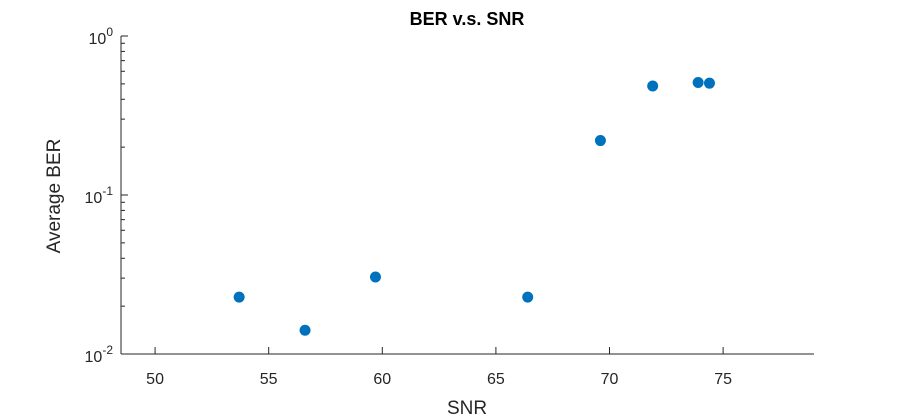 The width and height of the screenshot is (900, 420). Describe the element at coordinates (107, 350) in the screenshot. I see `y-tick-exponent: -2` at that location.